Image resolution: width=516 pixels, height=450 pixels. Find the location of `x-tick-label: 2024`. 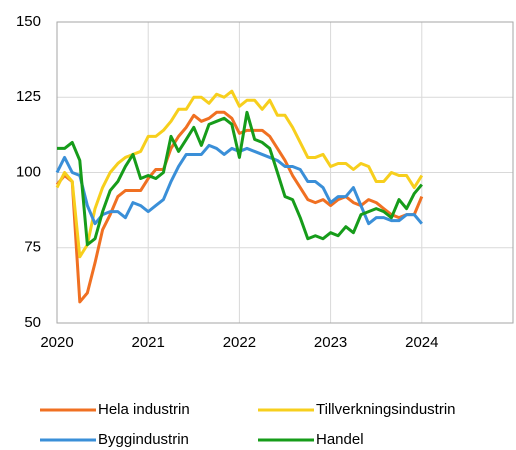

x-tick-label: 2024 is located at coordinates (421, 342).